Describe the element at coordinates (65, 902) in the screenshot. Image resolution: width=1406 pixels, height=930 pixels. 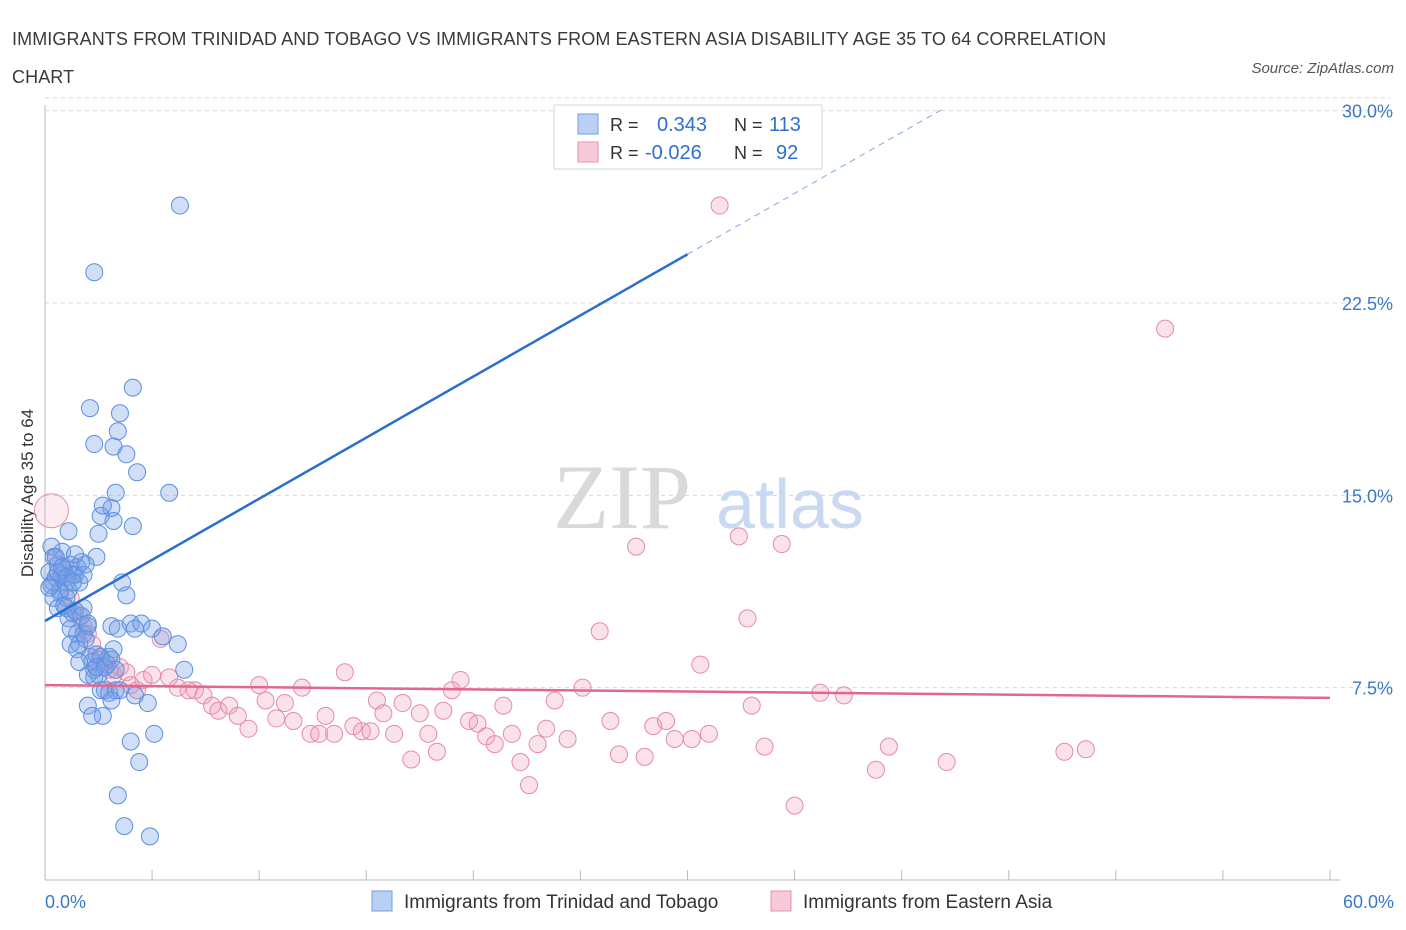
I see `x-tick-label-min: 0.0%` at that location.